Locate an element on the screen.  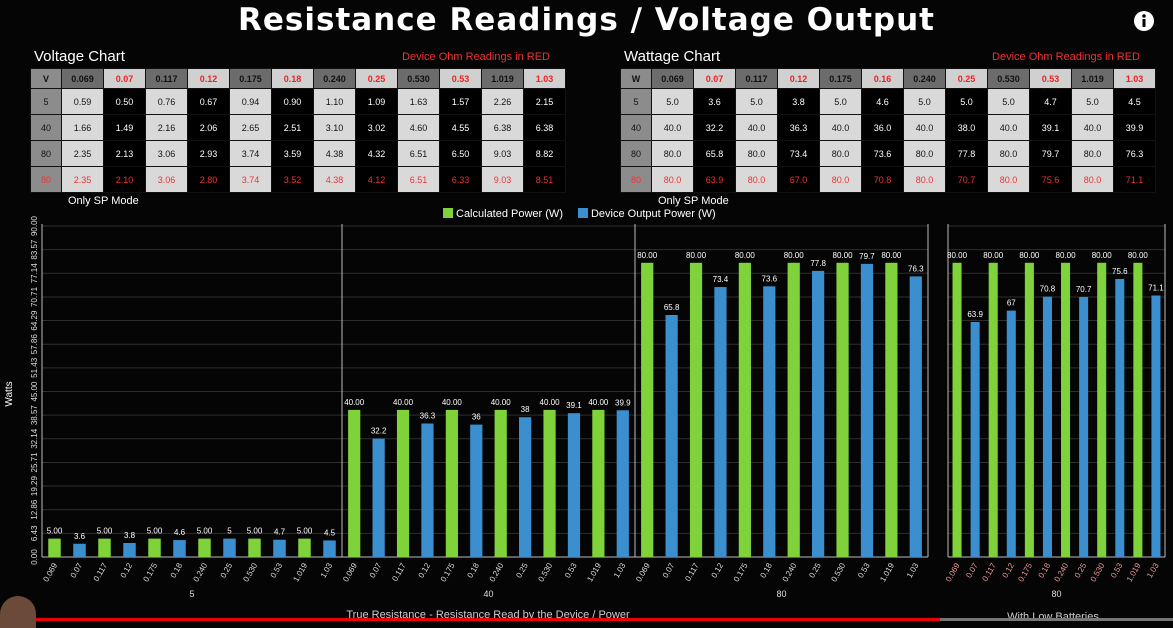
annotation: With Low Batteries is located at coordinates (1053, 617).